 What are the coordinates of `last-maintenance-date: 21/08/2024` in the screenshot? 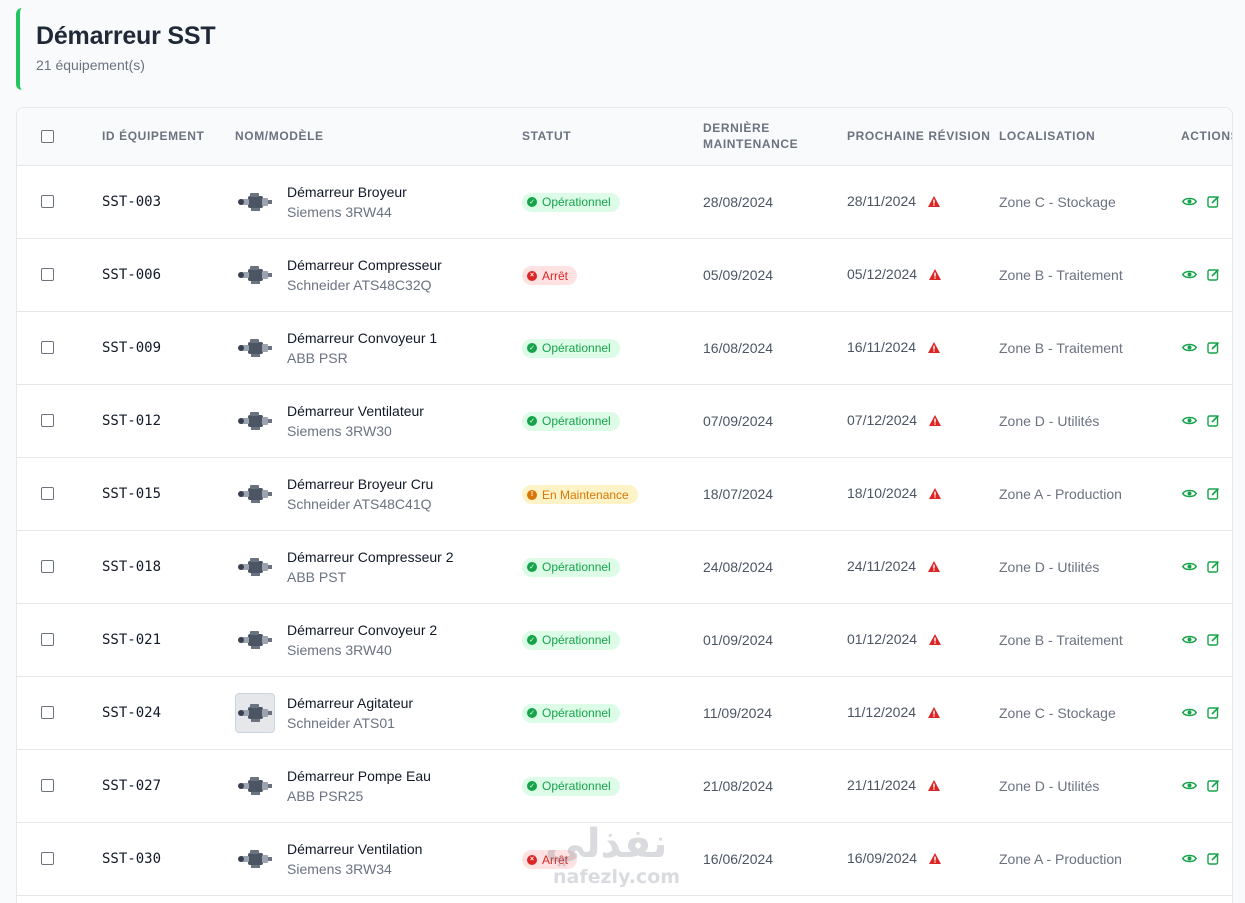 It's located at (738, 785).